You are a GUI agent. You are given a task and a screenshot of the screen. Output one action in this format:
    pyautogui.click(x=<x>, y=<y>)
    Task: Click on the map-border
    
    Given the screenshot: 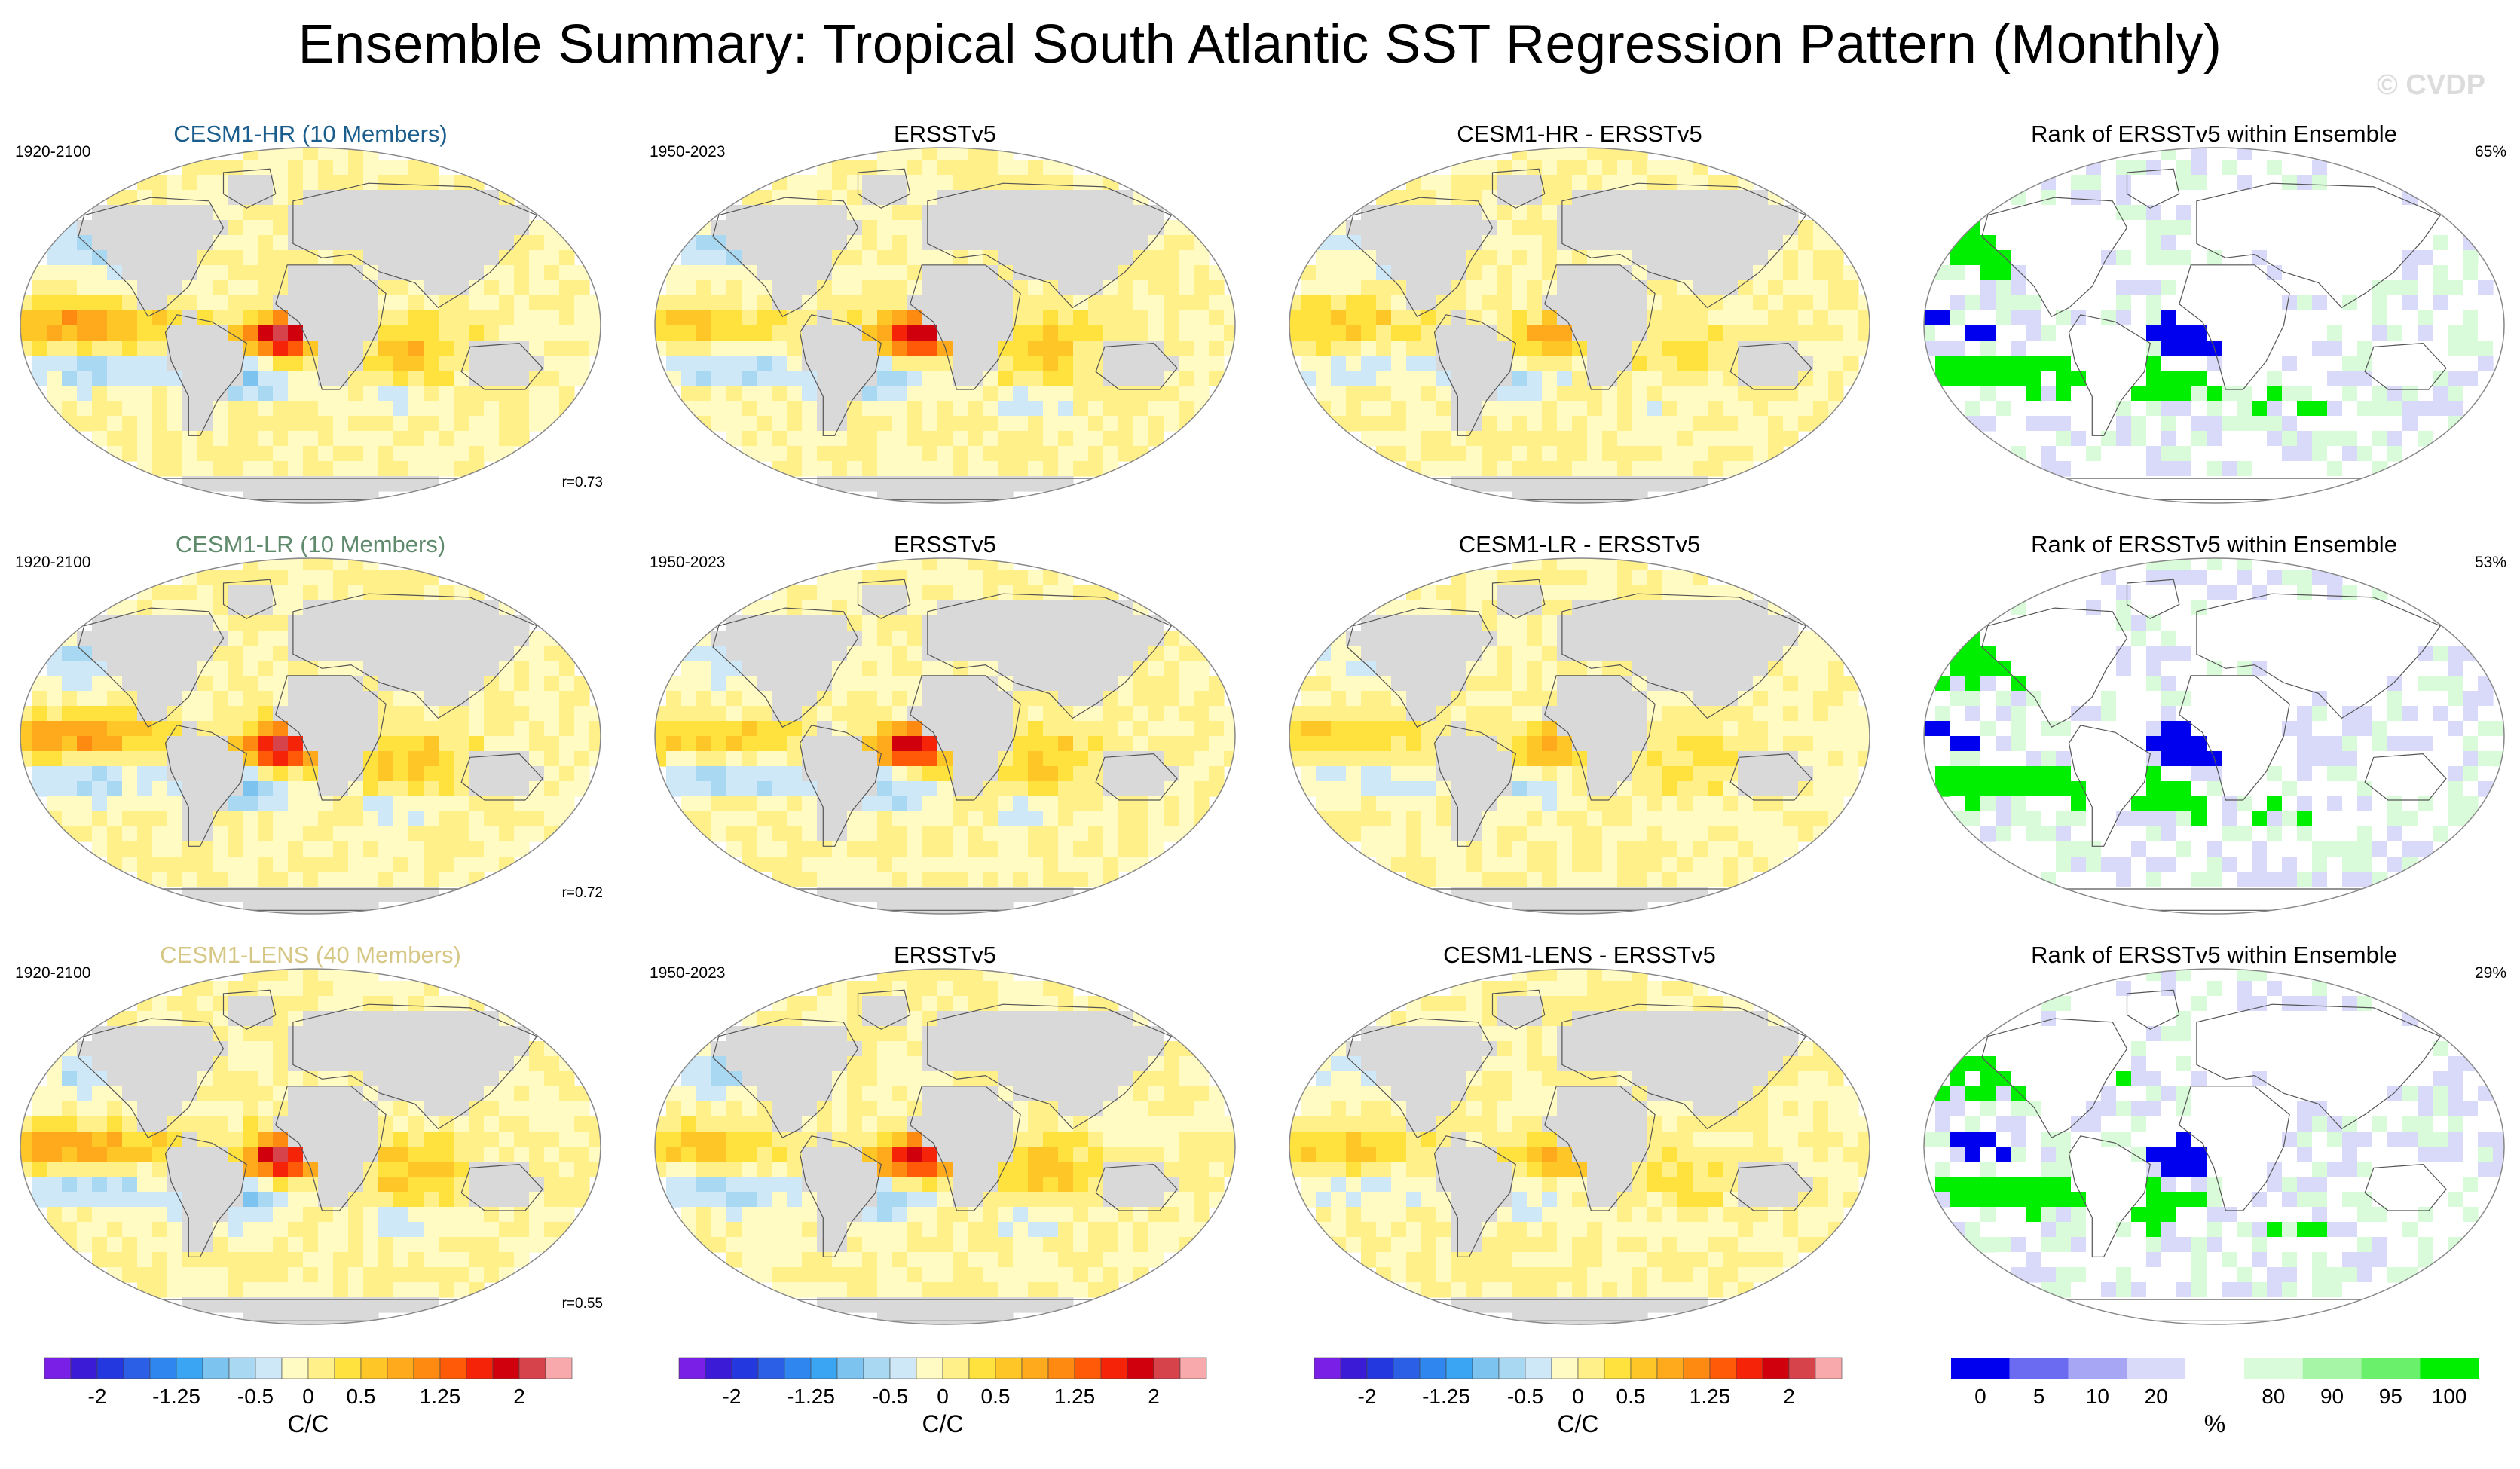 What is the action you would take?
    pyautogui.click(x=310, y=736)
    